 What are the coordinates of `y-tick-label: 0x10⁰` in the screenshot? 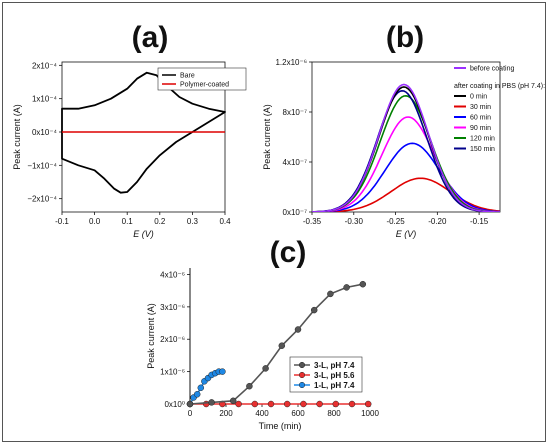 It's located at (174, 404).